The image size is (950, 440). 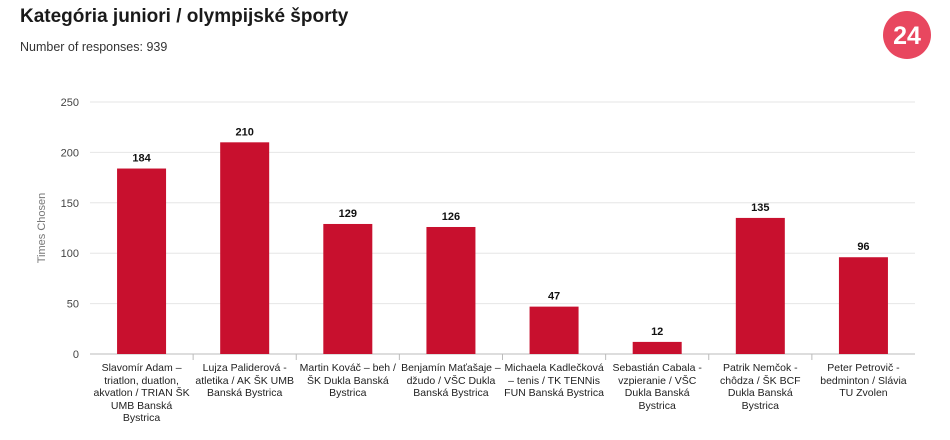 I want to click on responses-count: Number of responses: 939, so click(x=94, y=47).